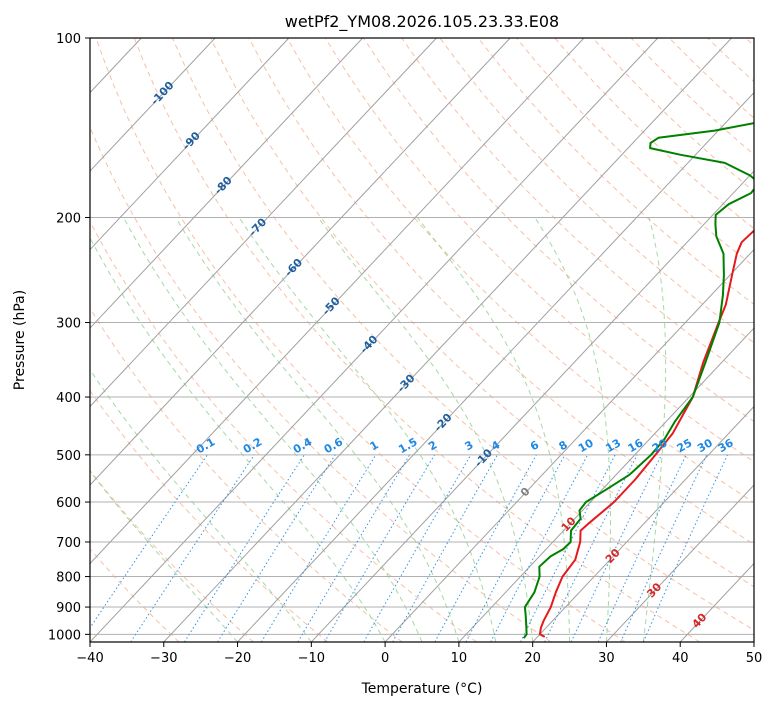 Image resolution: width=775 pixels, height=708 pixels. What do you see at coordinates (68, 608) in the screenshot?
I see `y-tick-label: 900` at bounding box center [68, 608].